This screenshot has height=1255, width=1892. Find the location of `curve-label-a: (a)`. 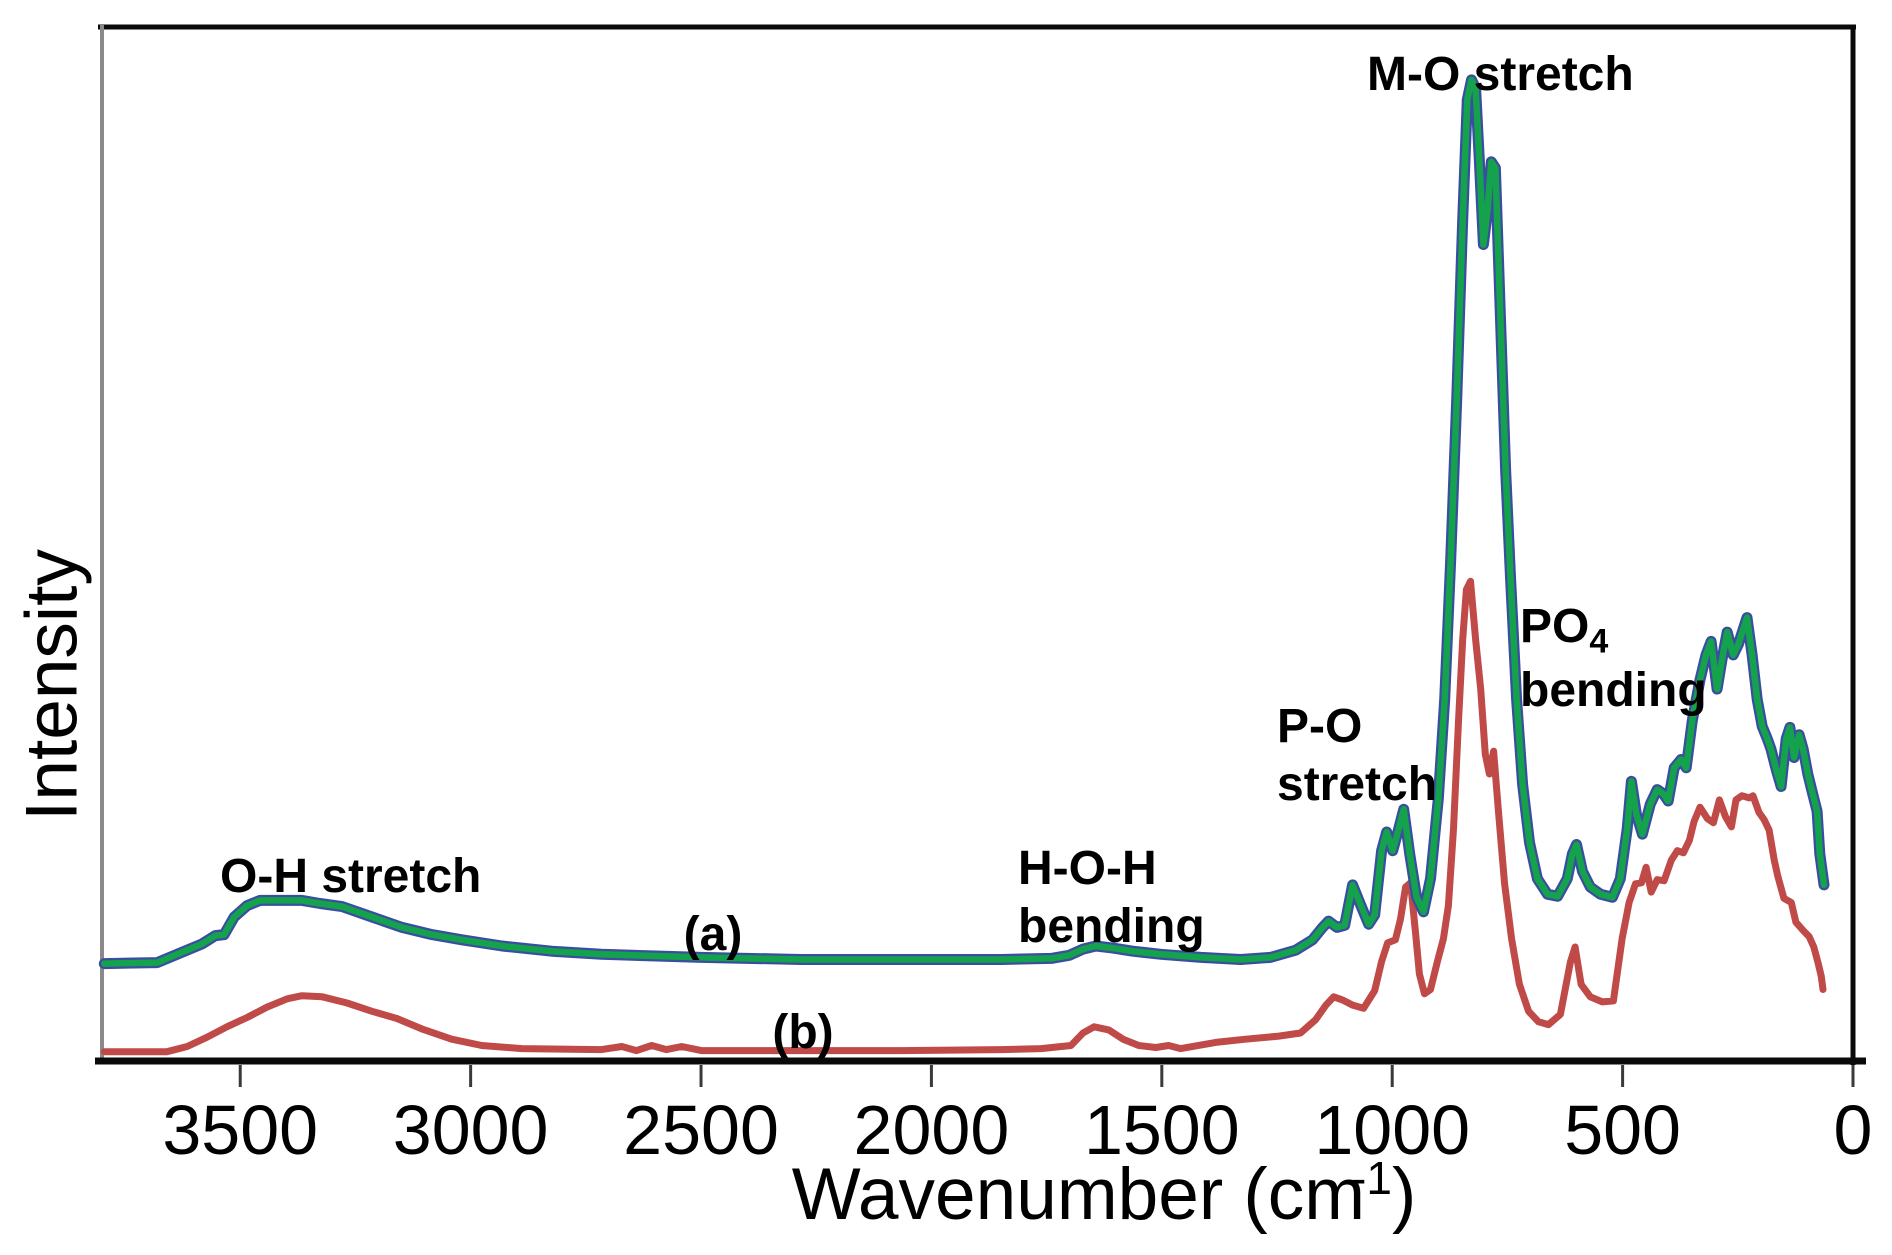

curve-label-a: (a) is located at coordinates (713, 934).